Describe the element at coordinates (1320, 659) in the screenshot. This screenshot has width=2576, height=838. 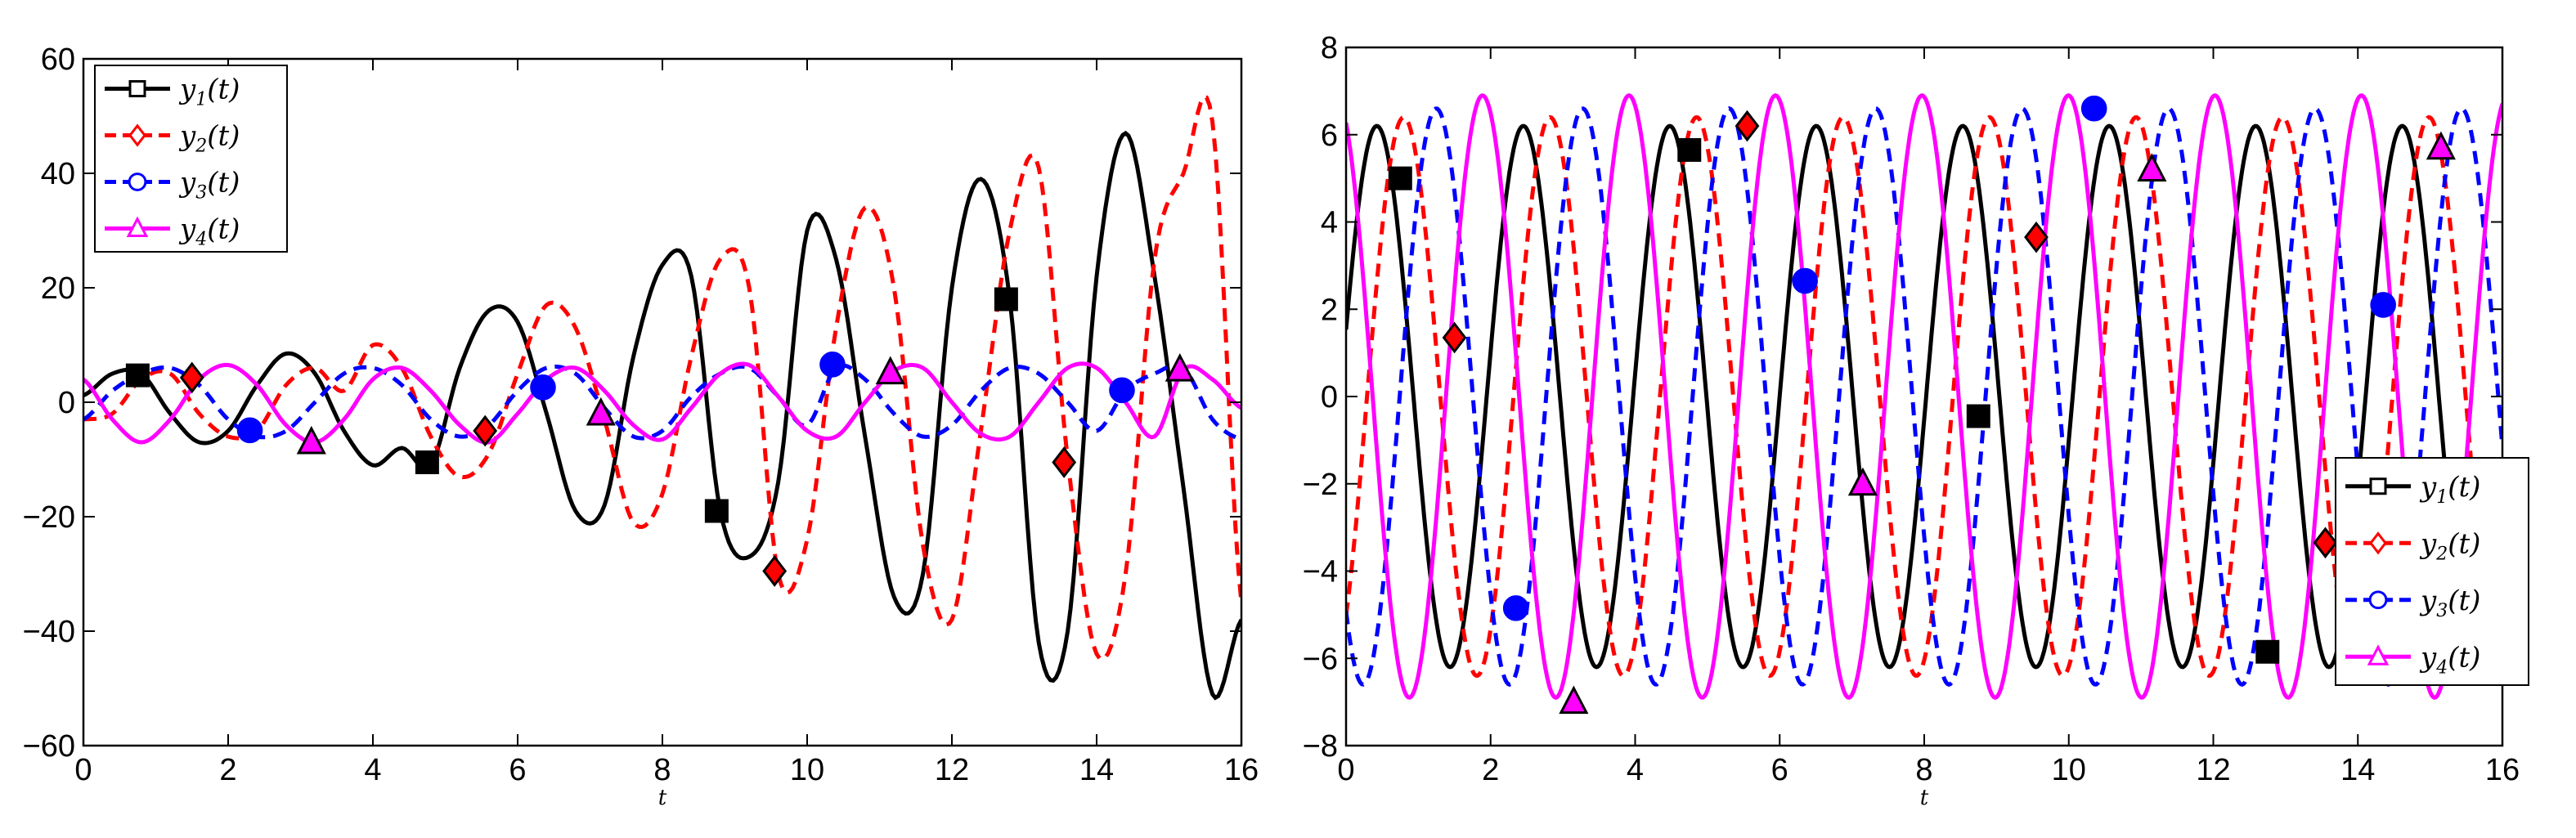
I see `y-tick-label: −6` at that location.